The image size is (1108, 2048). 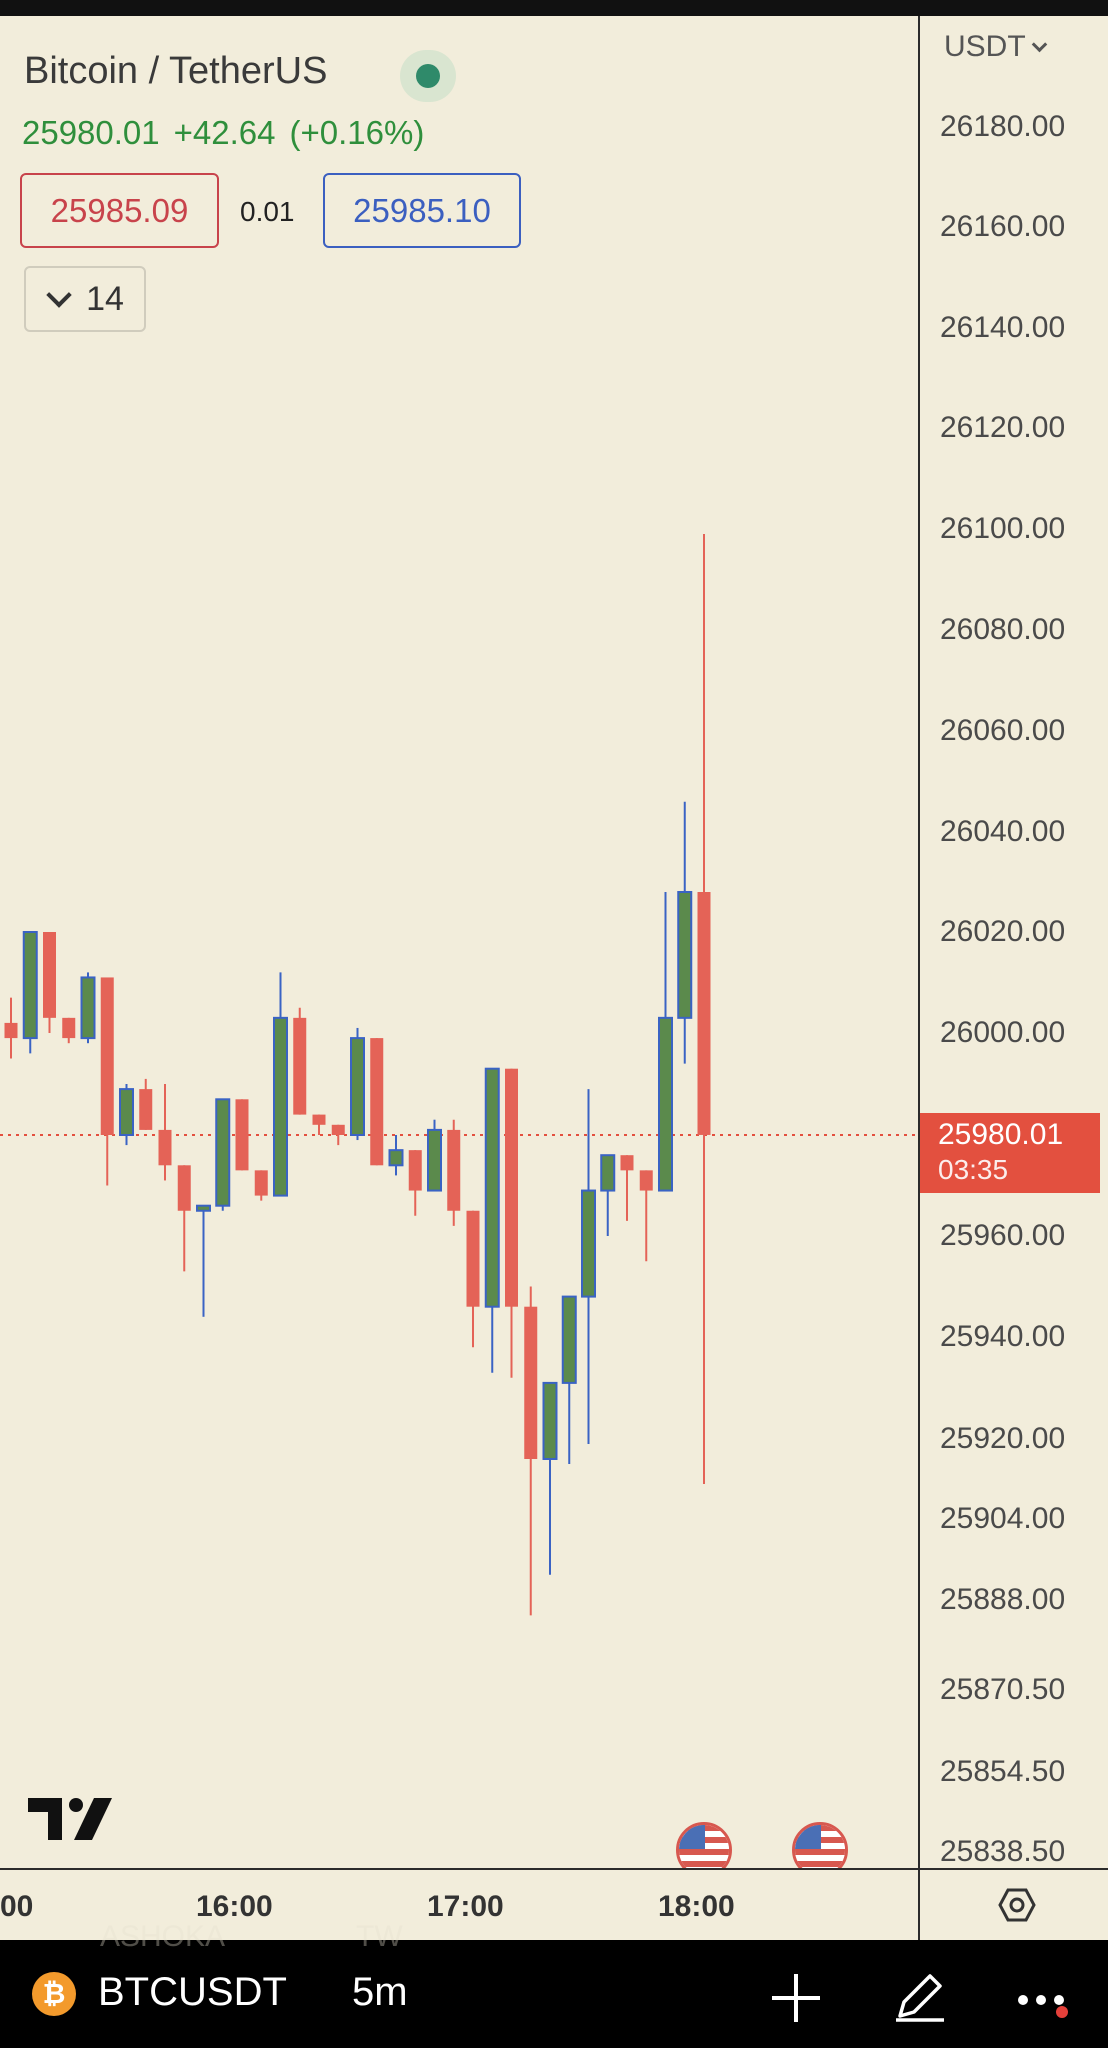 What do you see at coordinates (224, 132) in the screenshot?
I see `price-change: +42.64` at bounding box center [224, 132].